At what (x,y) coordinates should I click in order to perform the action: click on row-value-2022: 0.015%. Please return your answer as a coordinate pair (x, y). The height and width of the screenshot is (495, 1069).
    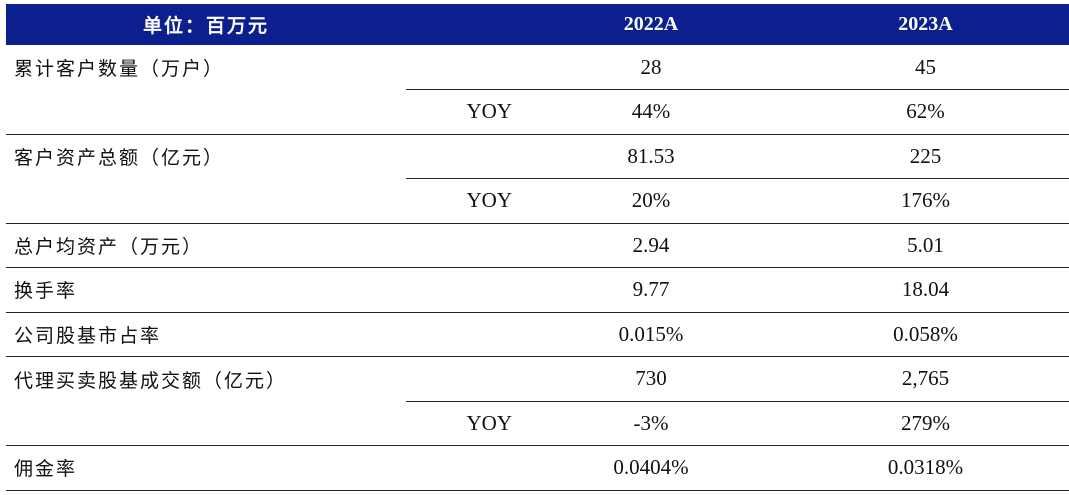
    Looking at the image, I should click on (651, 334).